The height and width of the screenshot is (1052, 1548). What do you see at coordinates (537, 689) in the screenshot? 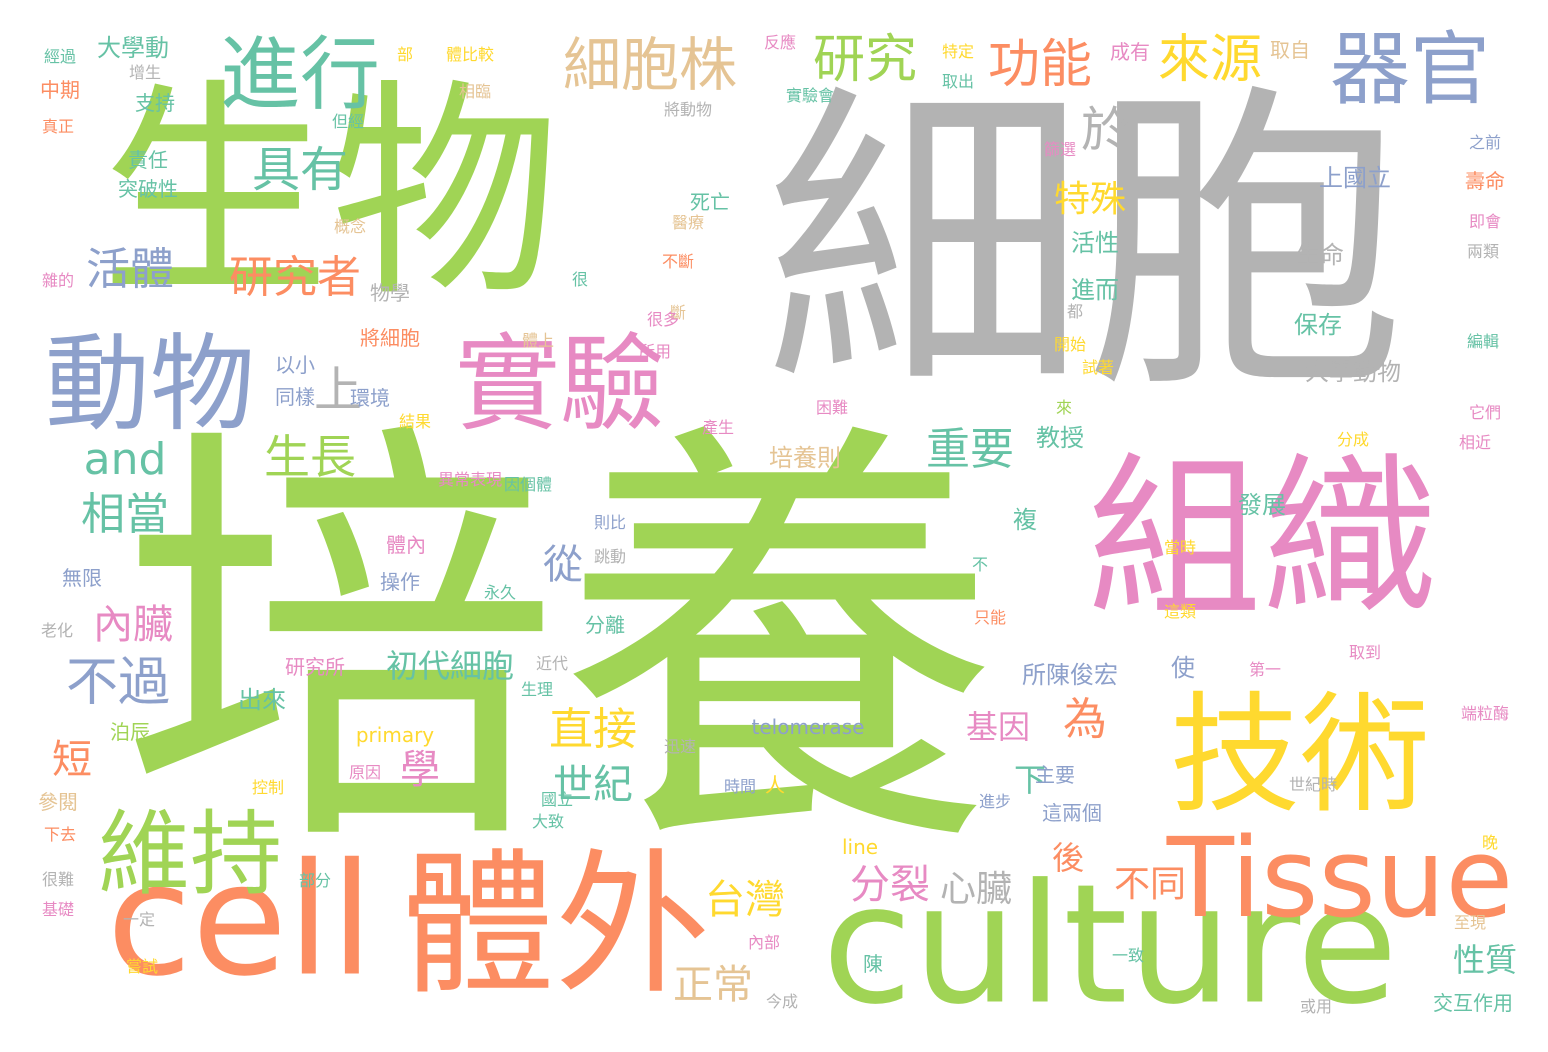
I see `cloud-word: 生理` at bounding box center [537, 689].